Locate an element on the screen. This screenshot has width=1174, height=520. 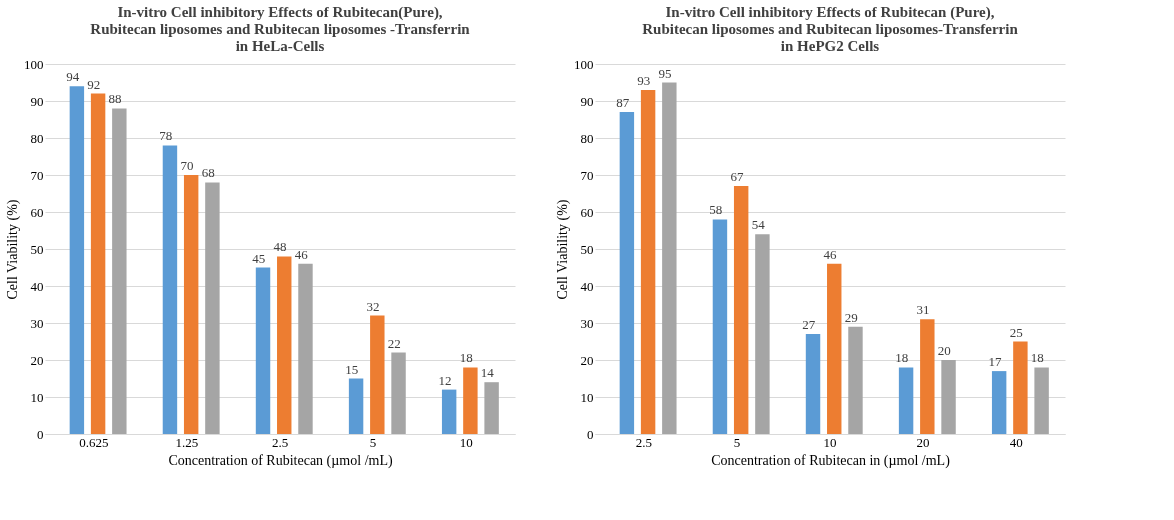
data-label: 12 is located at coordinates (445, 380).